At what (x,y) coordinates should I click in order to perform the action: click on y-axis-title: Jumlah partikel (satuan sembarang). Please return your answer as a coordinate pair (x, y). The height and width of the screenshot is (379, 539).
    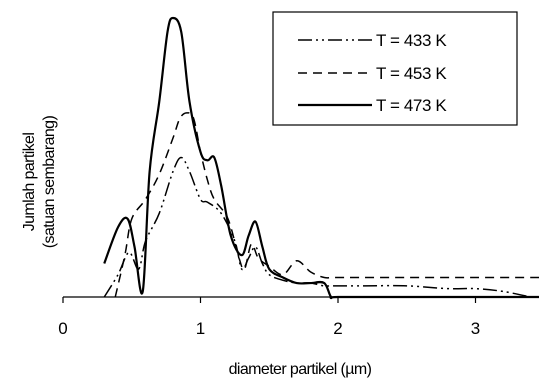
    Looking at the image, I should click on (39, 182).